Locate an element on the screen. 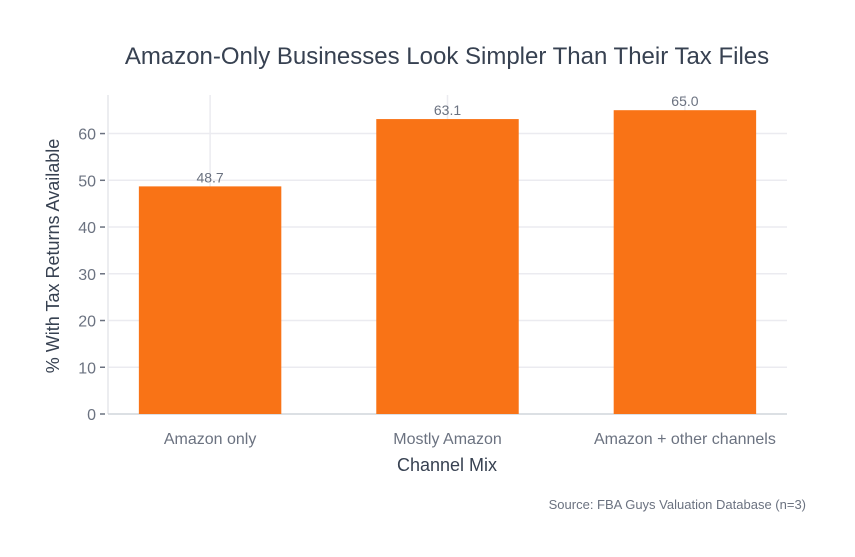  data-label: 63.1 is located at coordinates (447, 110).